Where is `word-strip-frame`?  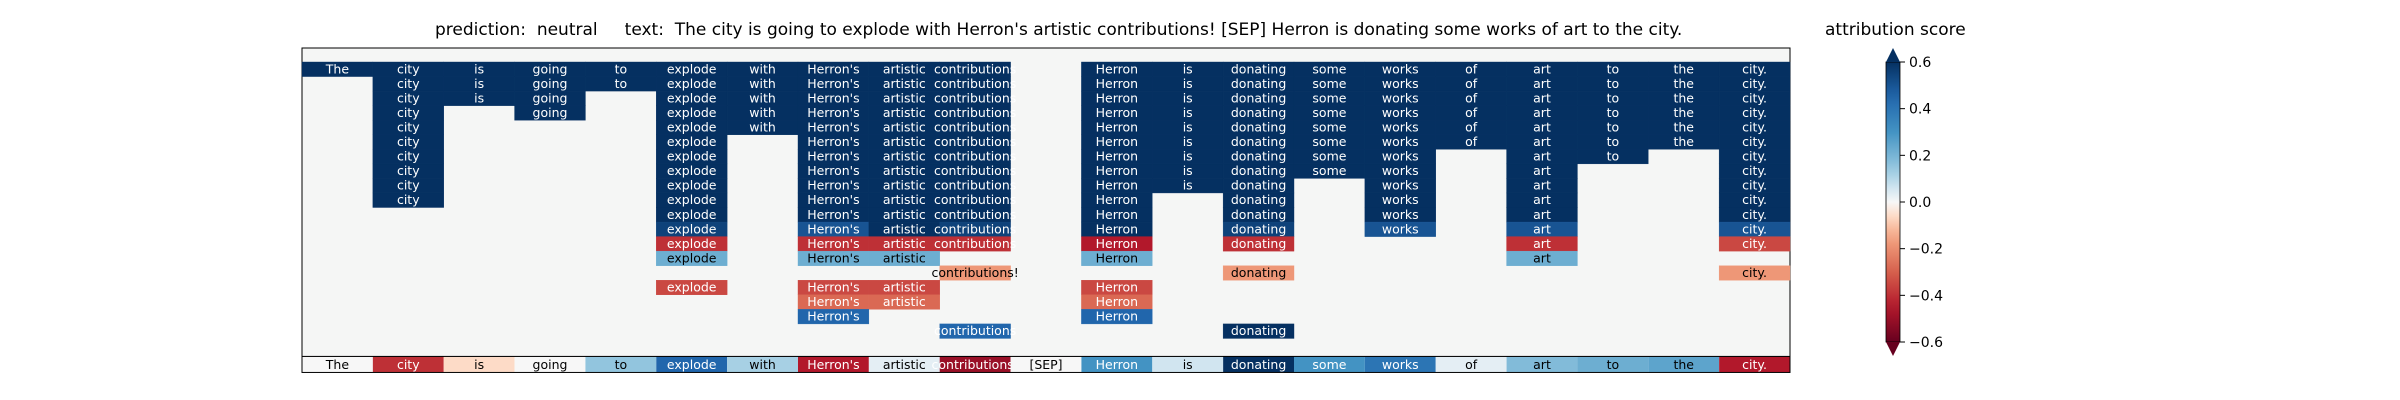
word-strip-frame is located at coordinates (1046, 364).